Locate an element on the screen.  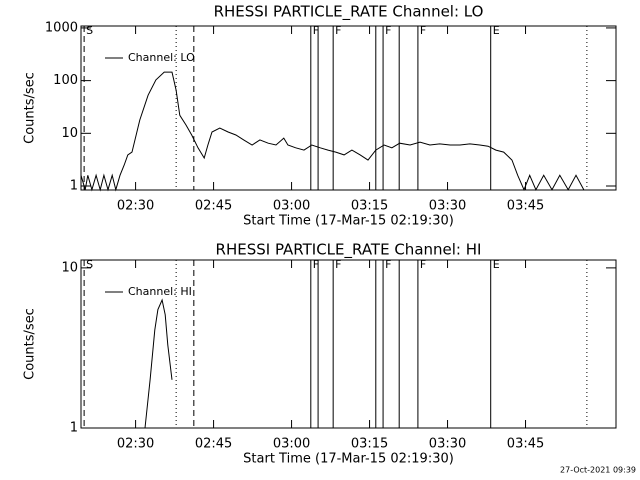
data-line is located at coordinates (158, 363).